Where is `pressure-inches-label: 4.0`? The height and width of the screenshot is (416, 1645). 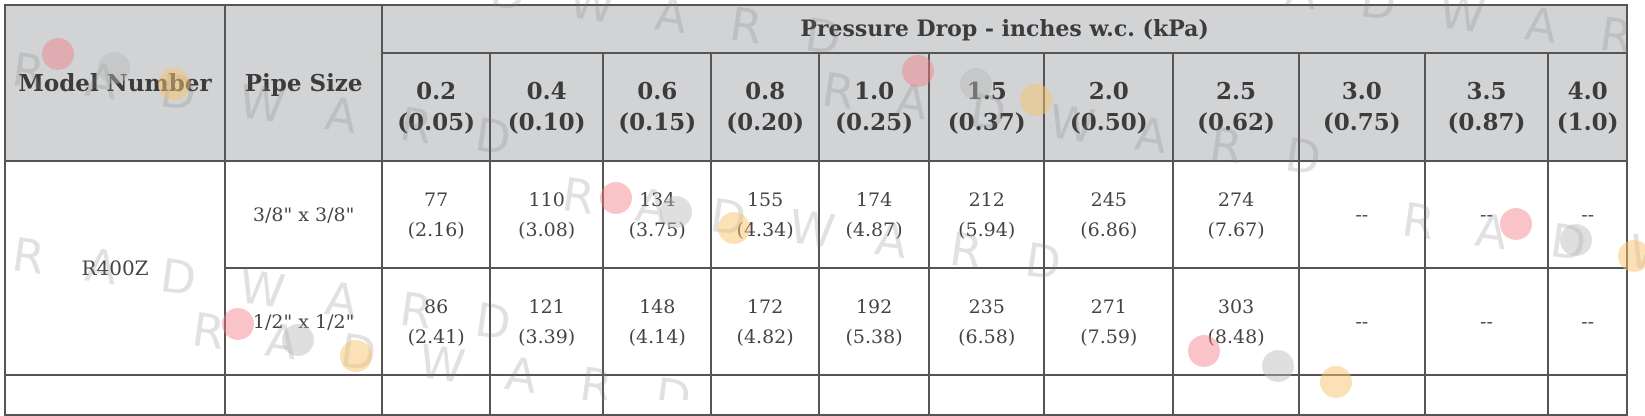 pressure-inches-label: 4.0 is located at coordinates (1587, 91).